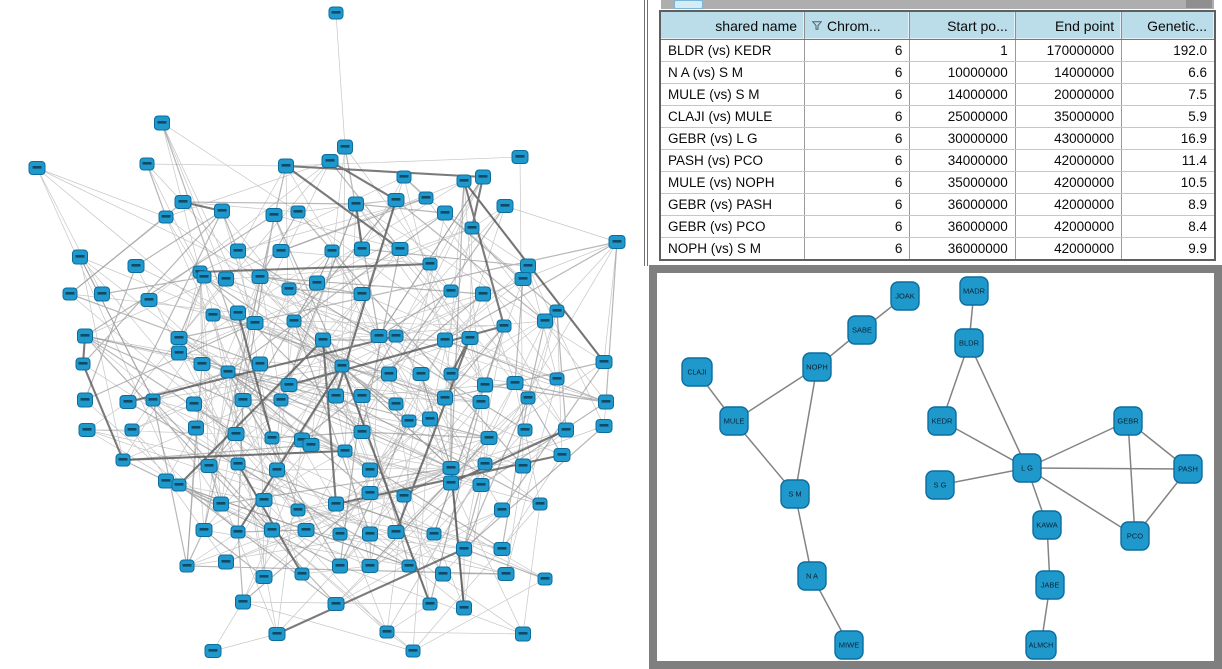 The height and width of the screenshot is (669, 1222). Describe the element at coordinates (1168, 138) in the screenshot. I see `cell-value: 16.9` at that location.